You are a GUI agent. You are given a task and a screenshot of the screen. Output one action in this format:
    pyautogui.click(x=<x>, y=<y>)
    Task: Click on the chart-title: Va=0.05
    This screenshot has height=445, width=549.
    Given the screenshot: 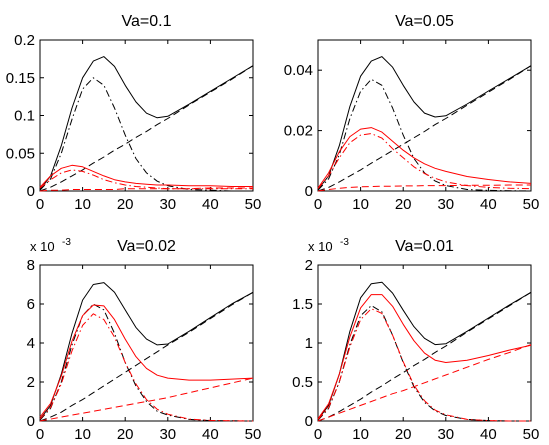 What is the action you would take?
    pyautogui.click(x=424, y=21)
    